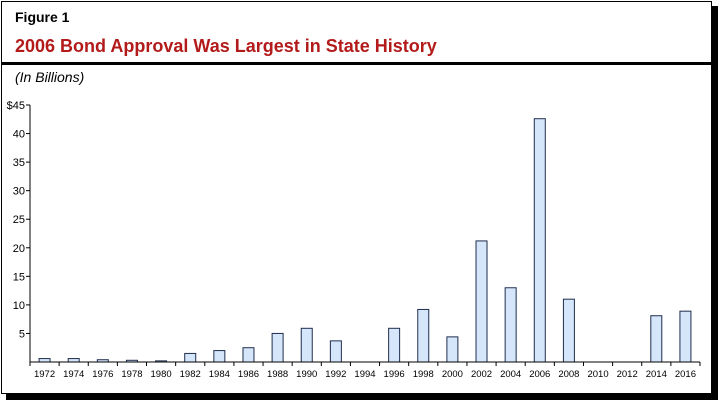 Image resolution: width=721 pixels, height=401 pixels. Describe the element at coordinates (656, 374) in the screenshot. I see `x-tick-label: 2014` at that location.